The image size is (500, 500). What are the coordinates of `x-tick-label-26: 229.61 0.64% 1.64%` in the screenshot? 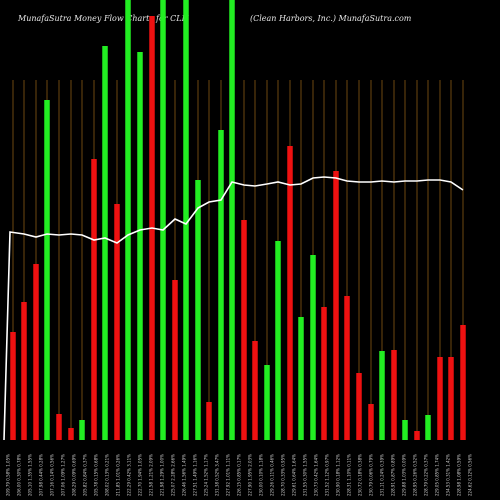 It's located at (294, 475).